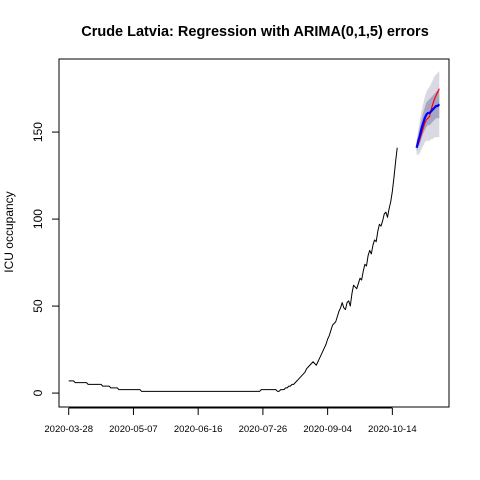 This screenshot has height=480, width=480. I want to click on y-tick-label: 100, so click(38, 219).